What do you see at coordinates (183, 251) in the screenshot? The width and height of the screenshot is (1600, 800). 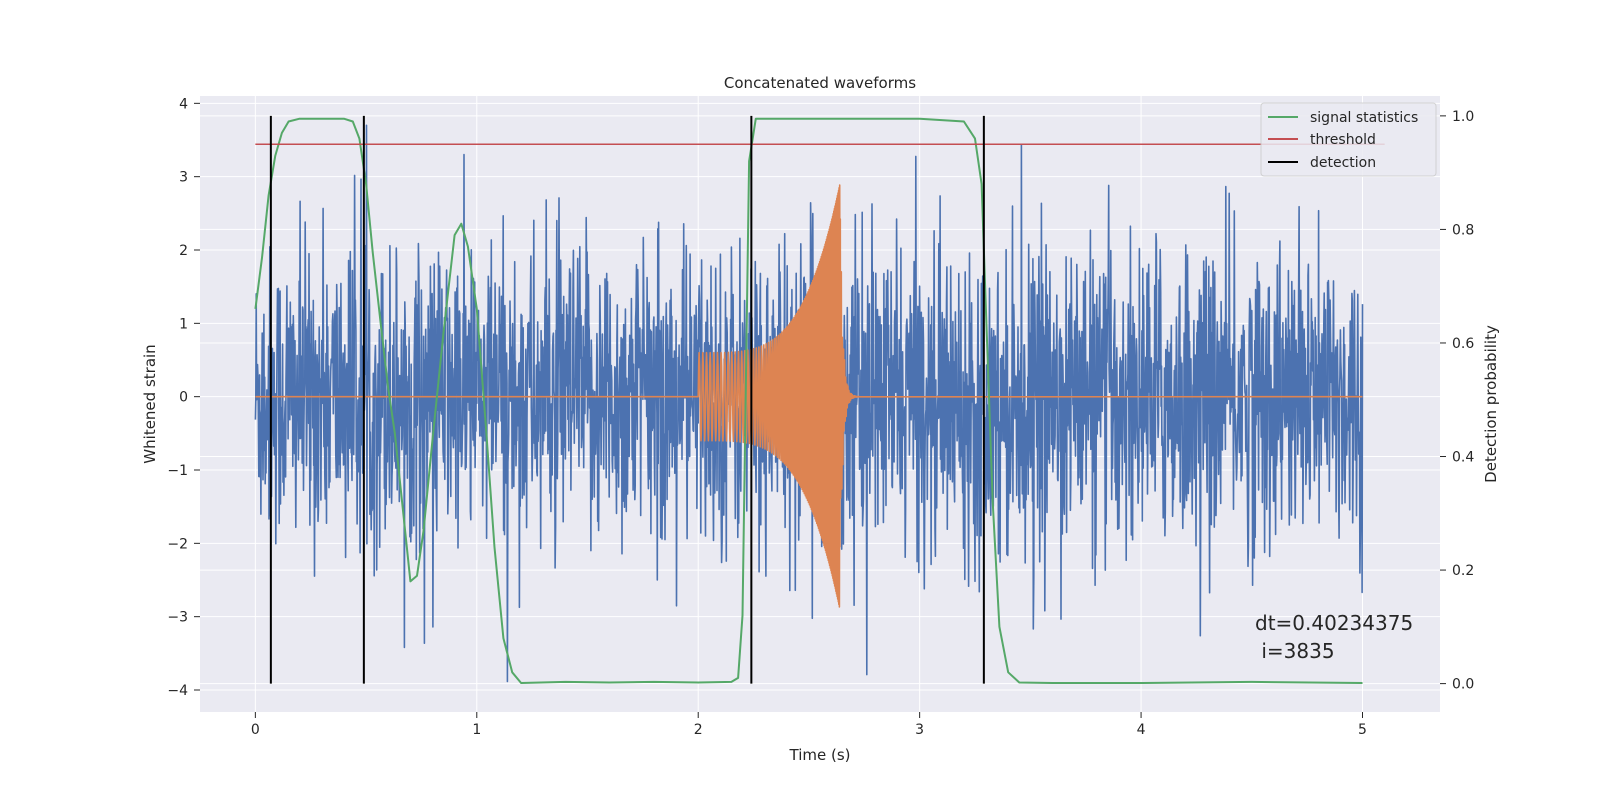 I see `y-tick-label: 2` at bounding box center [183, 251].